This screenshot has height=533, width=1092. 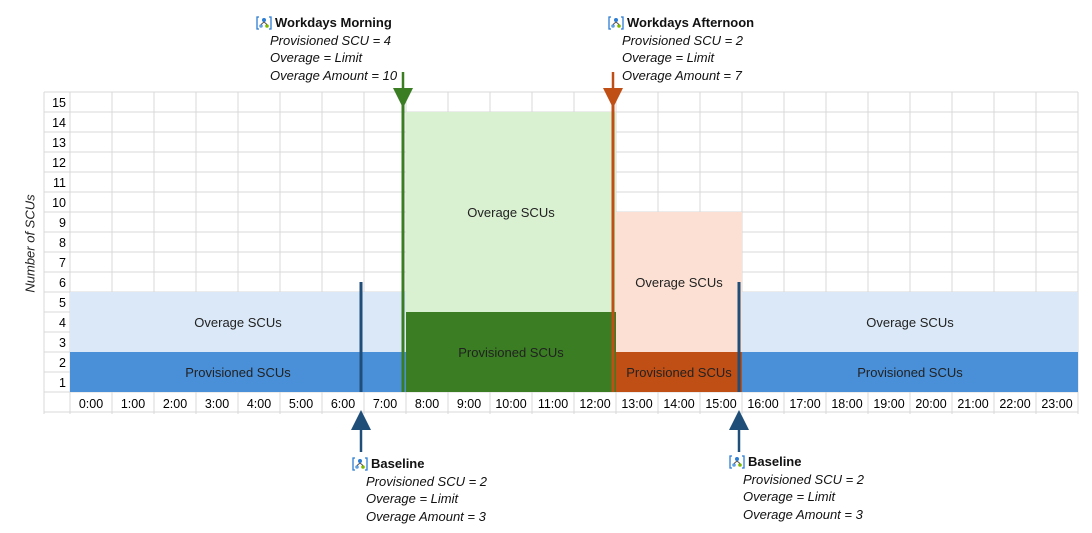 What do you see at coordinates (59, 183) in the screenshot?
I see `y-tick-label: 11` at bounding box center [59, 183].